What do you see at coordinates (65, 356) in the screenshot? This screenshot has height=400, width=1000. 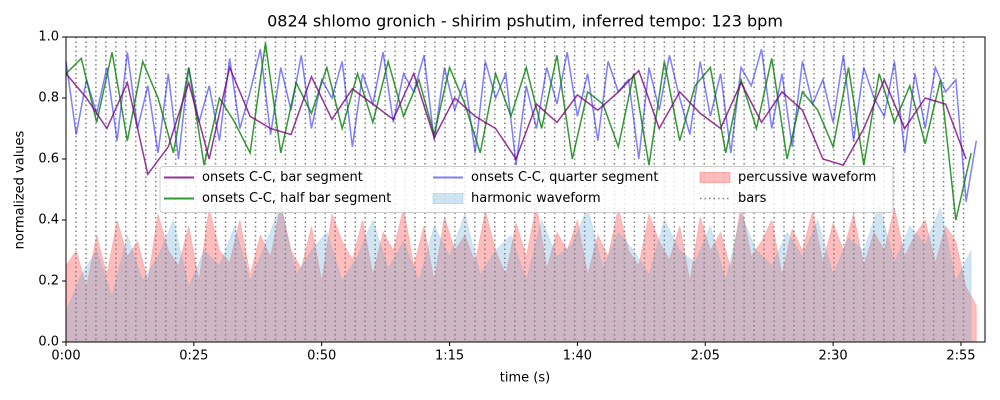 I see `x-tick-label: 0:00` at bounding box center [65, 356].